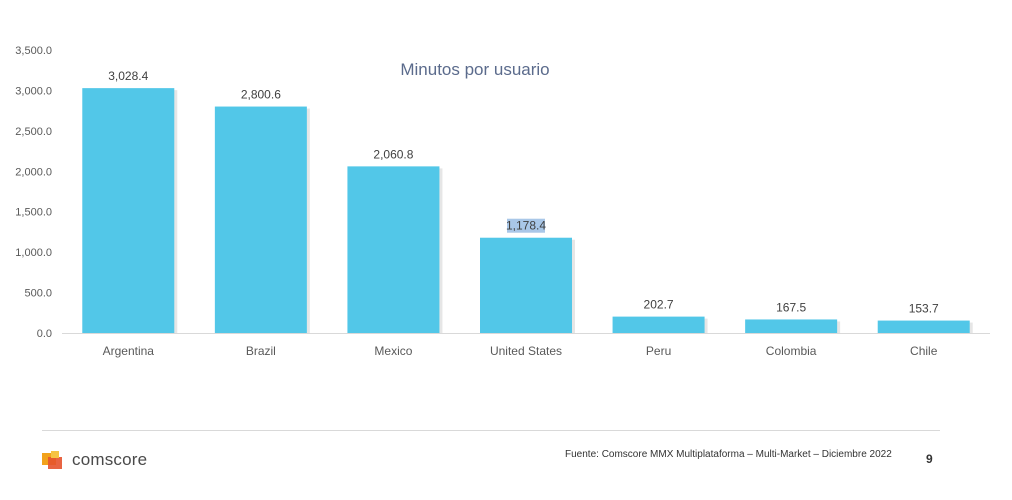 The width and height of the screenshot is (1012, 500). What do you see at coordinates (526, 351) in the screenshot?
I see `x-tick-label: United States` at bounding box center [526, 351].